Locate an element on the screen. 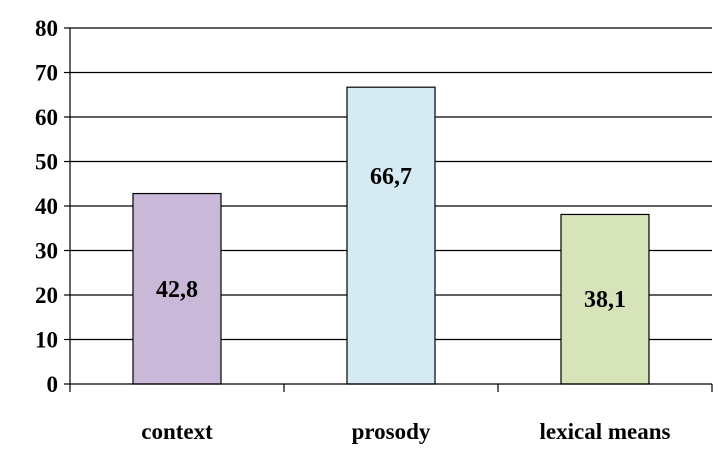  y-tick-label: 40 is located at coordinates (46, 206).